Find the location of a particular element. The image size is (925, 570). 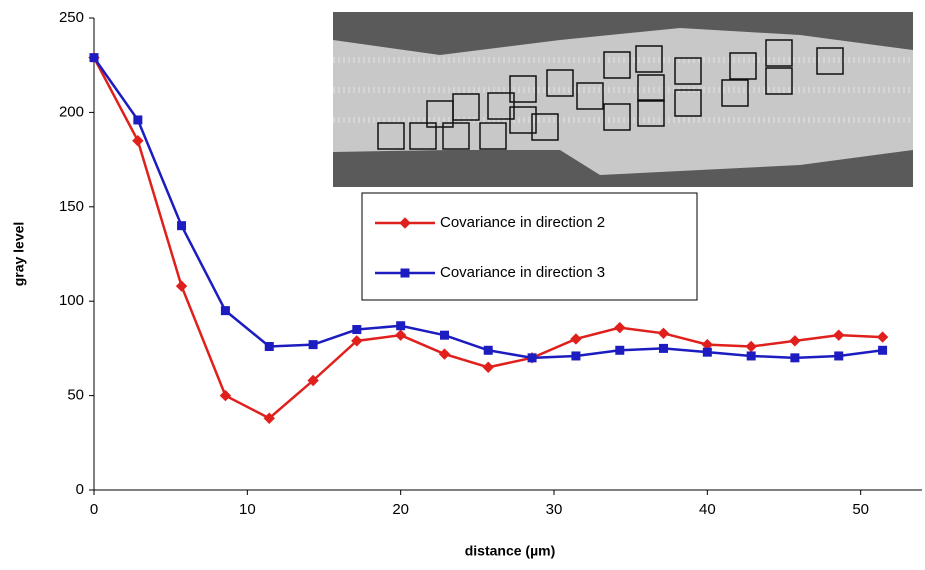

x-tick-label: 40 is located at coordinates (707, 509).